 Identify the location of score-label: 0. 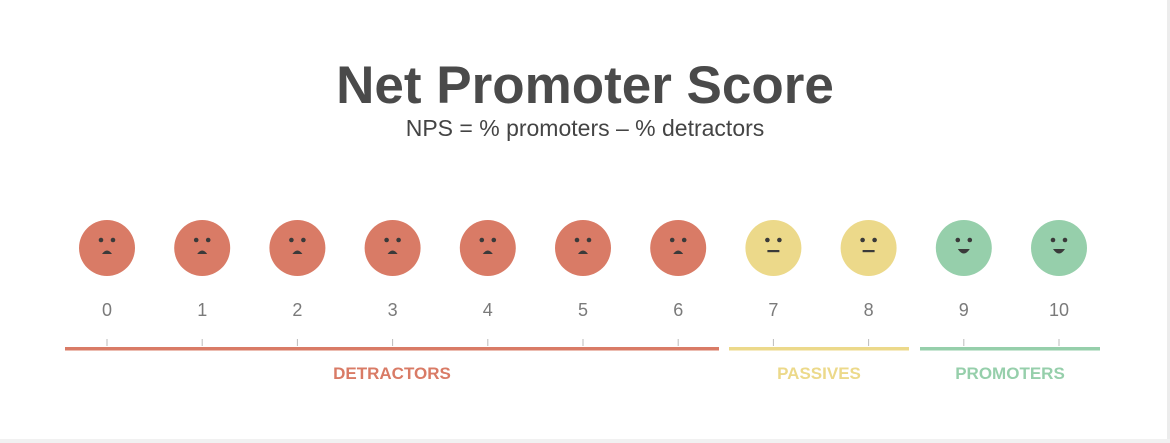
(107, 310).